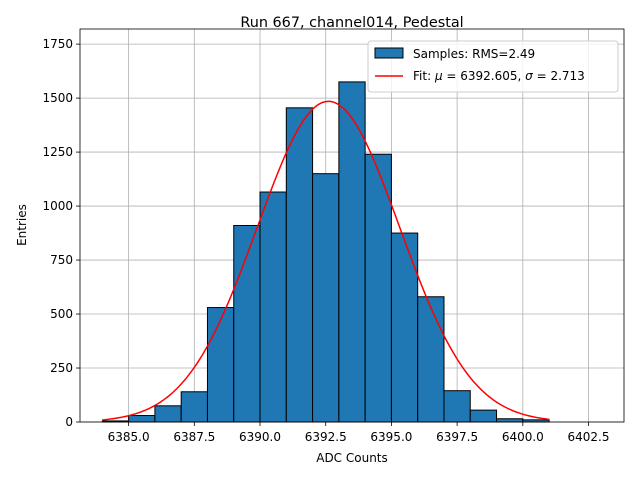 The width and height of the screenshot is (640, 480). Describe the element at coordinates (57, 44) in the screenshot. I see `y-tick-label-7: 1750` at that location.